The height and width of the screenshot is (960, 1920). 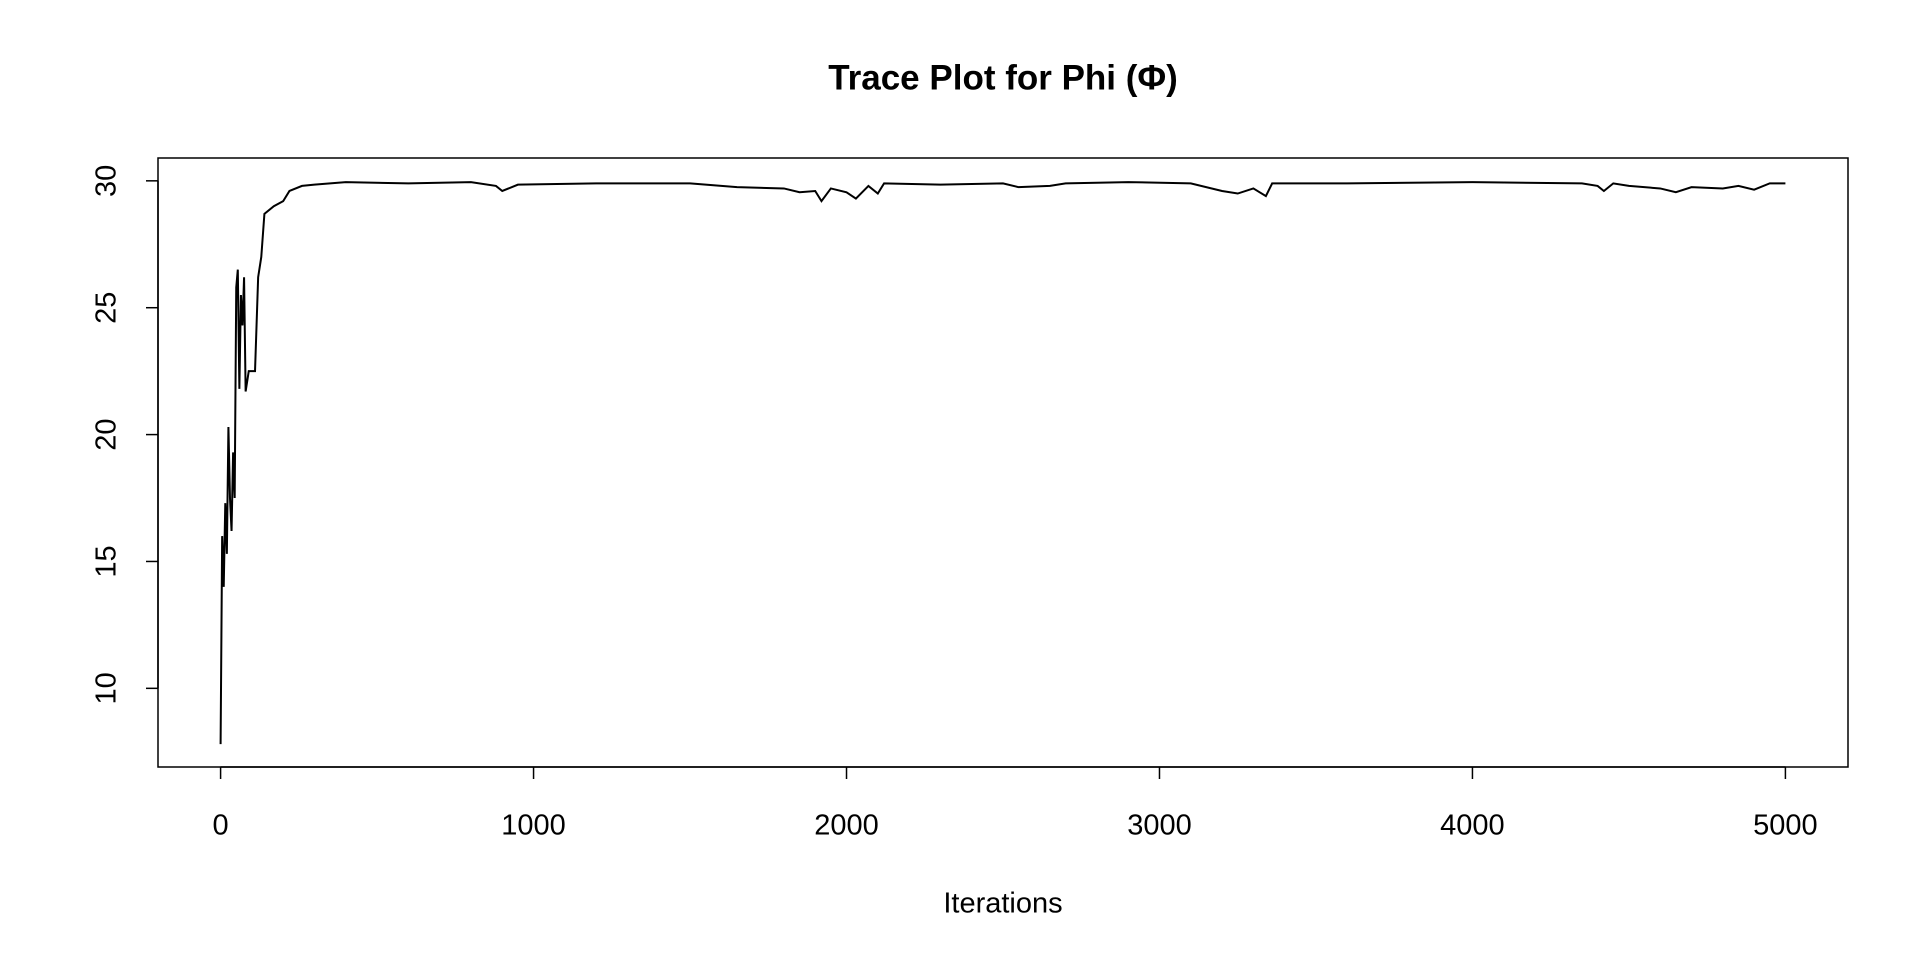 I want to click on y-tick-label: 20, so click(x=107, y=434).